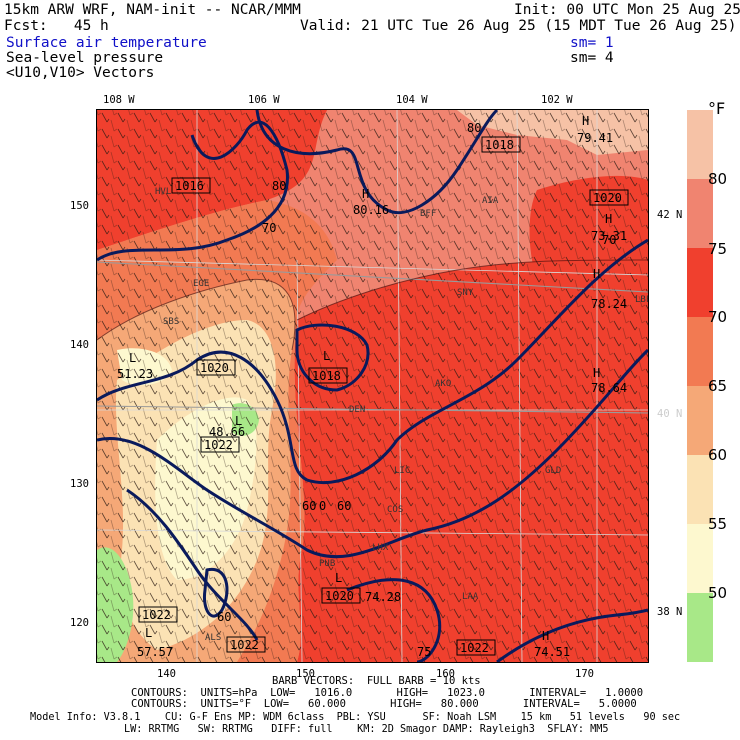 The height and width of the screenshot is (740, 740). What do you see at coordinates (152, 10) in the screenshot?
I see `title-line: 15km ARW WRF, NAM-init -- NCAR/MMM` at bounding box center [152, 10].